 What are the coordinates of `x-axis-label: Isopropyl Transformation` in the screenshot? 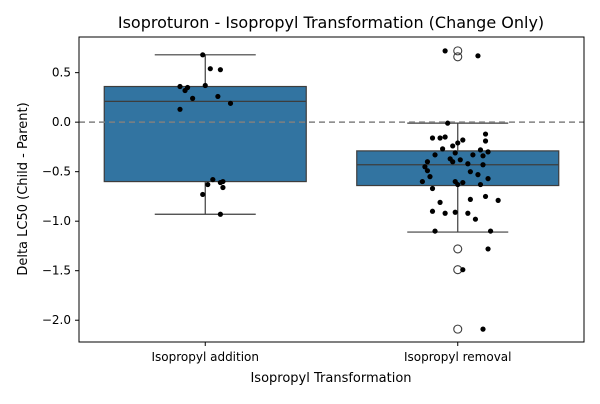 It's located at (330, 378).